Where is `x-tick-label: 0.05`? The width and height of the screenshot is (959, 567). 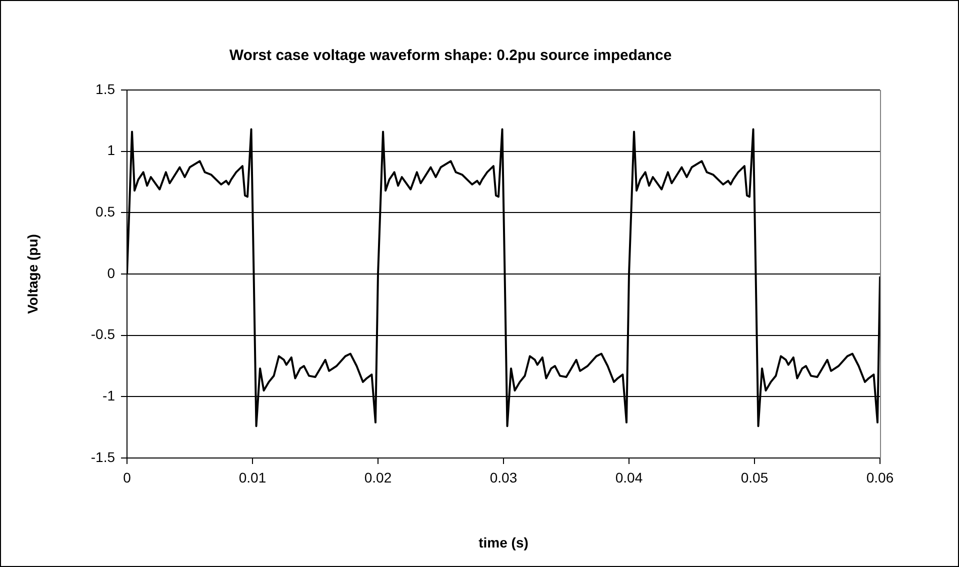 x-tick-label: 0.05 is located at coordinates (754, 477).